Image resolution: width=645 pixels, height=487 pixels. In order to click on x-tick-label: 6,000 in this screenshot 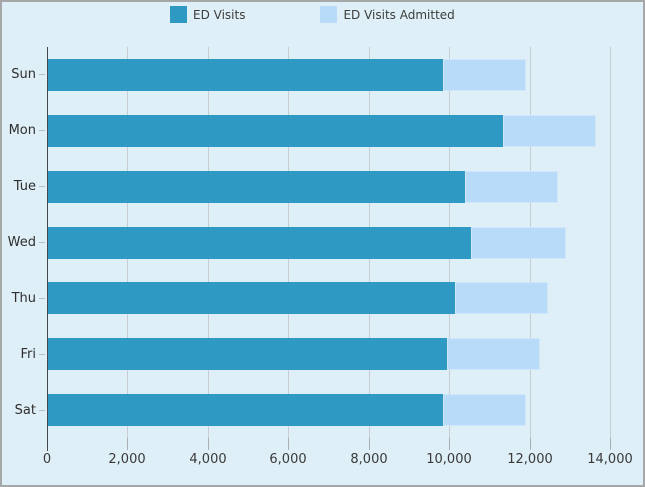, I will do `click(288, 459)`.